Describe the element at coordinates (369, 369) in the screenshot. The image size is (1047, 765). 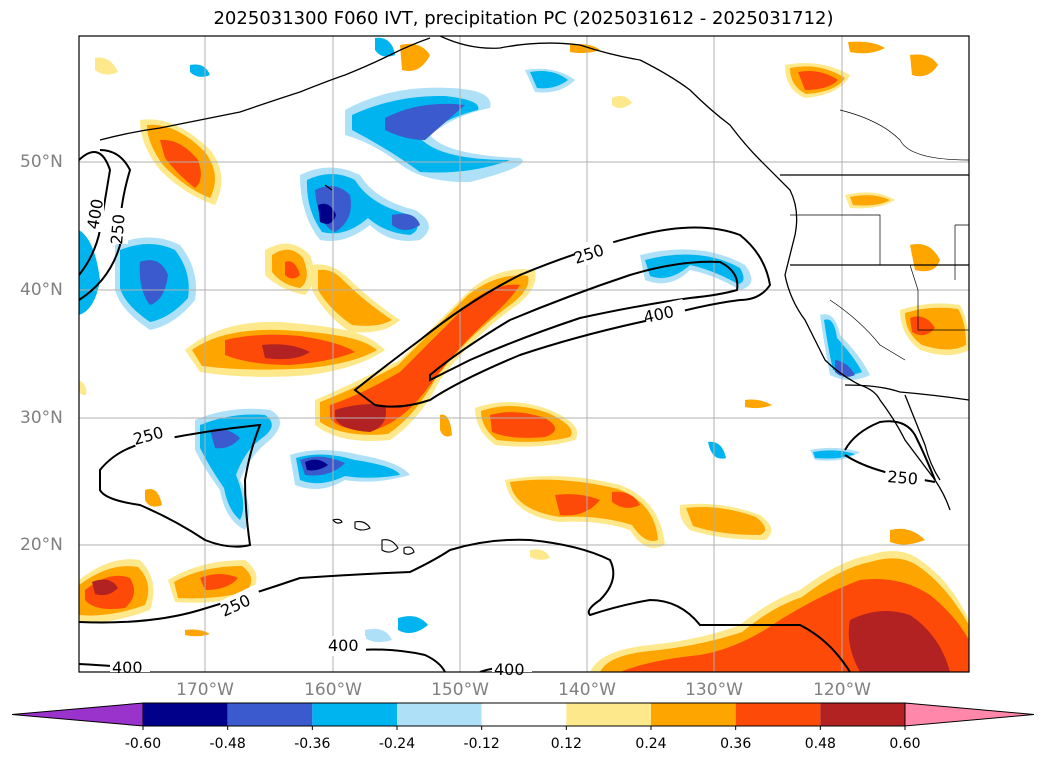
I see `islands` at that location.